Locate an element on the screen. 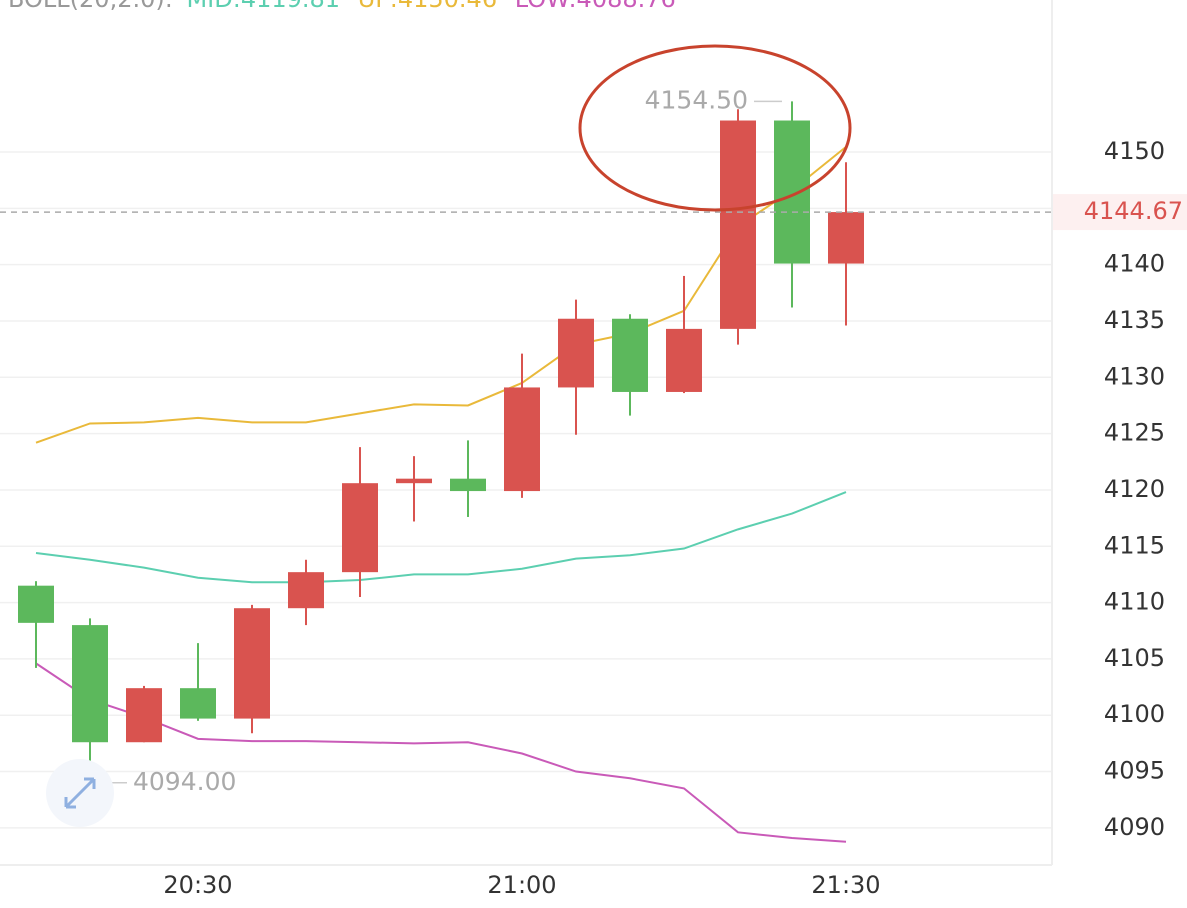  expand-button is located at coordinates (80, 793).